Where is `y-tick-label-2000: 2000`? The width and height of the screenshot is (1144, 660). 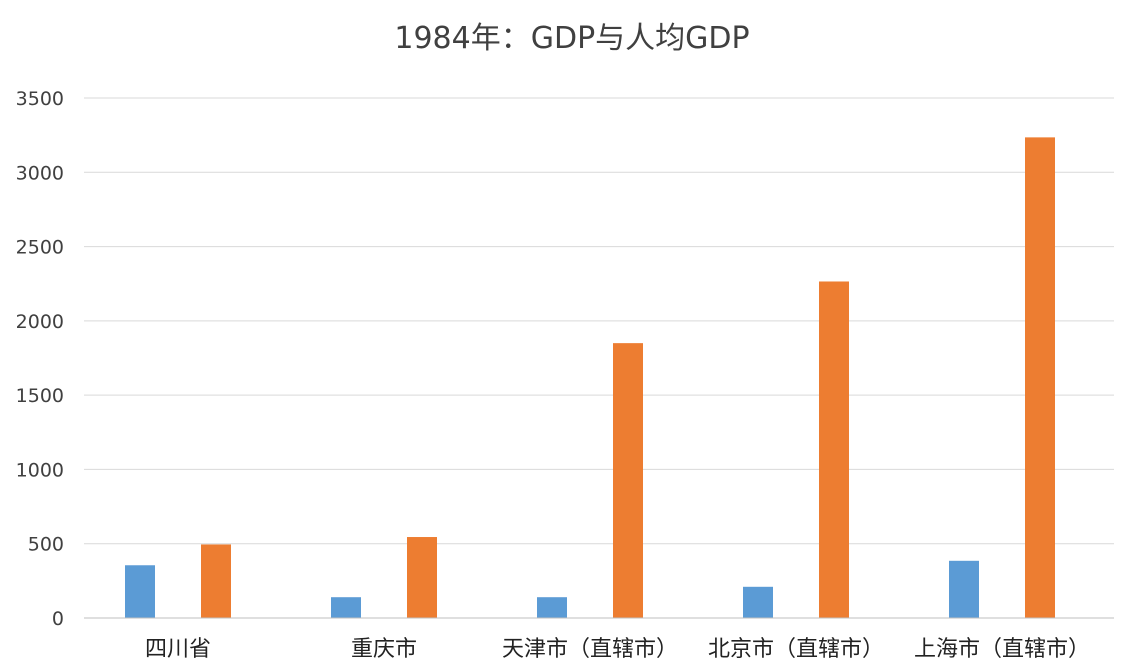 y-tick-label-2000: 2000 is located at coordinates (40, 322).